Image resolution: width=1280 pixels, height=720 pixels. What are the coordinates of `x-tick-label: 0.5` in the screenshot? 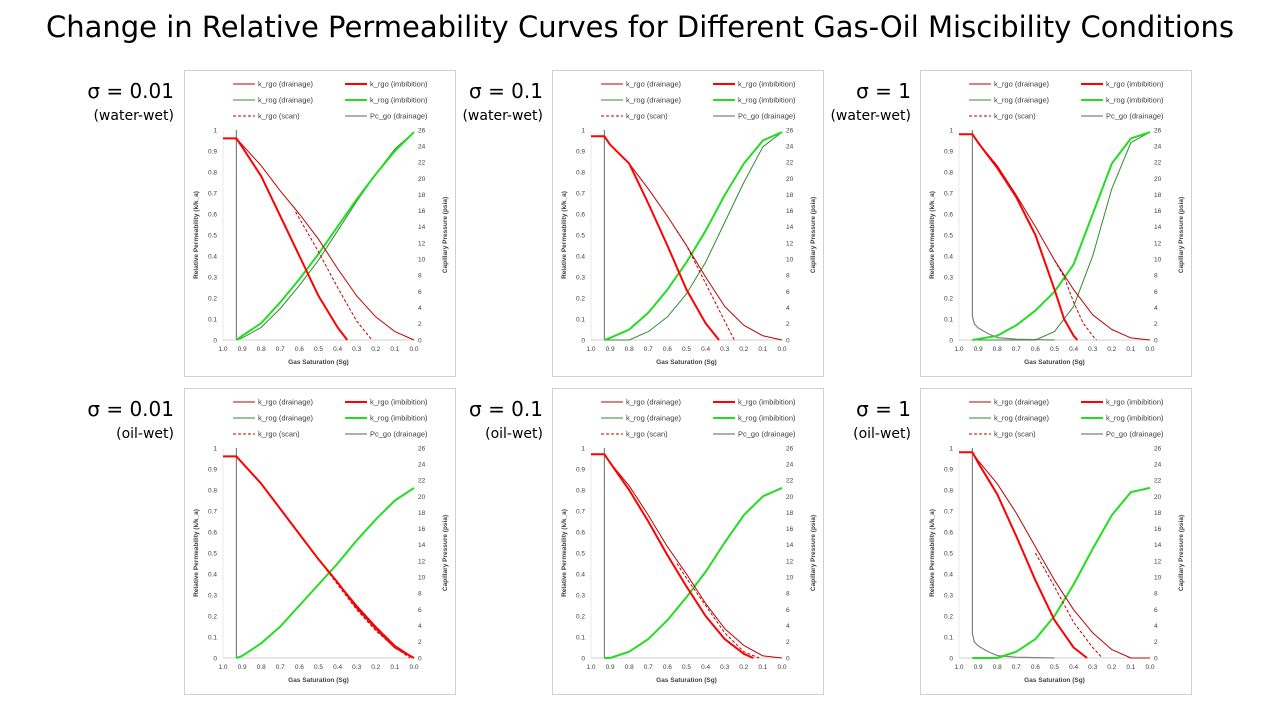 It's located at (1054, 349).